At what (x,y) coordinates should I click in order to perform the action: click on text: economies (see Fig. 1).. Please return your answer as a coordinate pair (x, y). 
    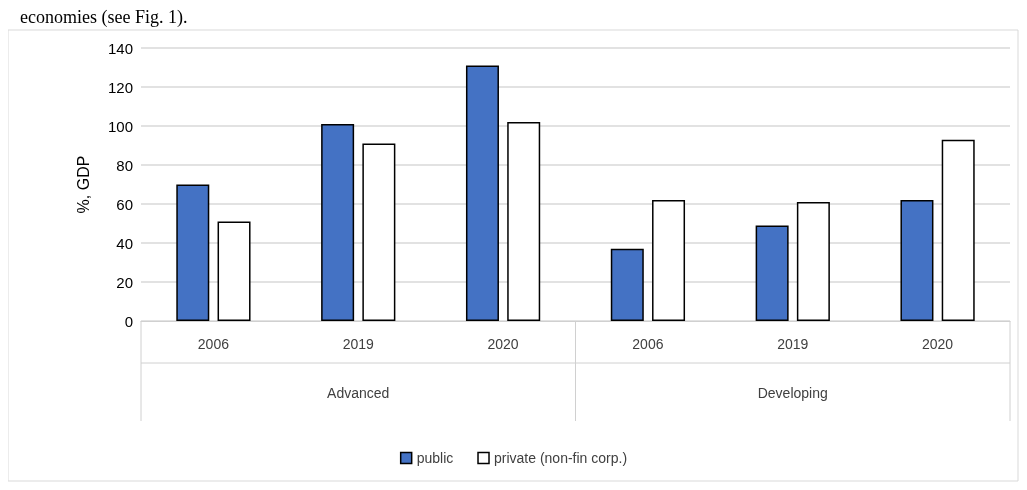
    Looking at the image, I should click on (104, 17).